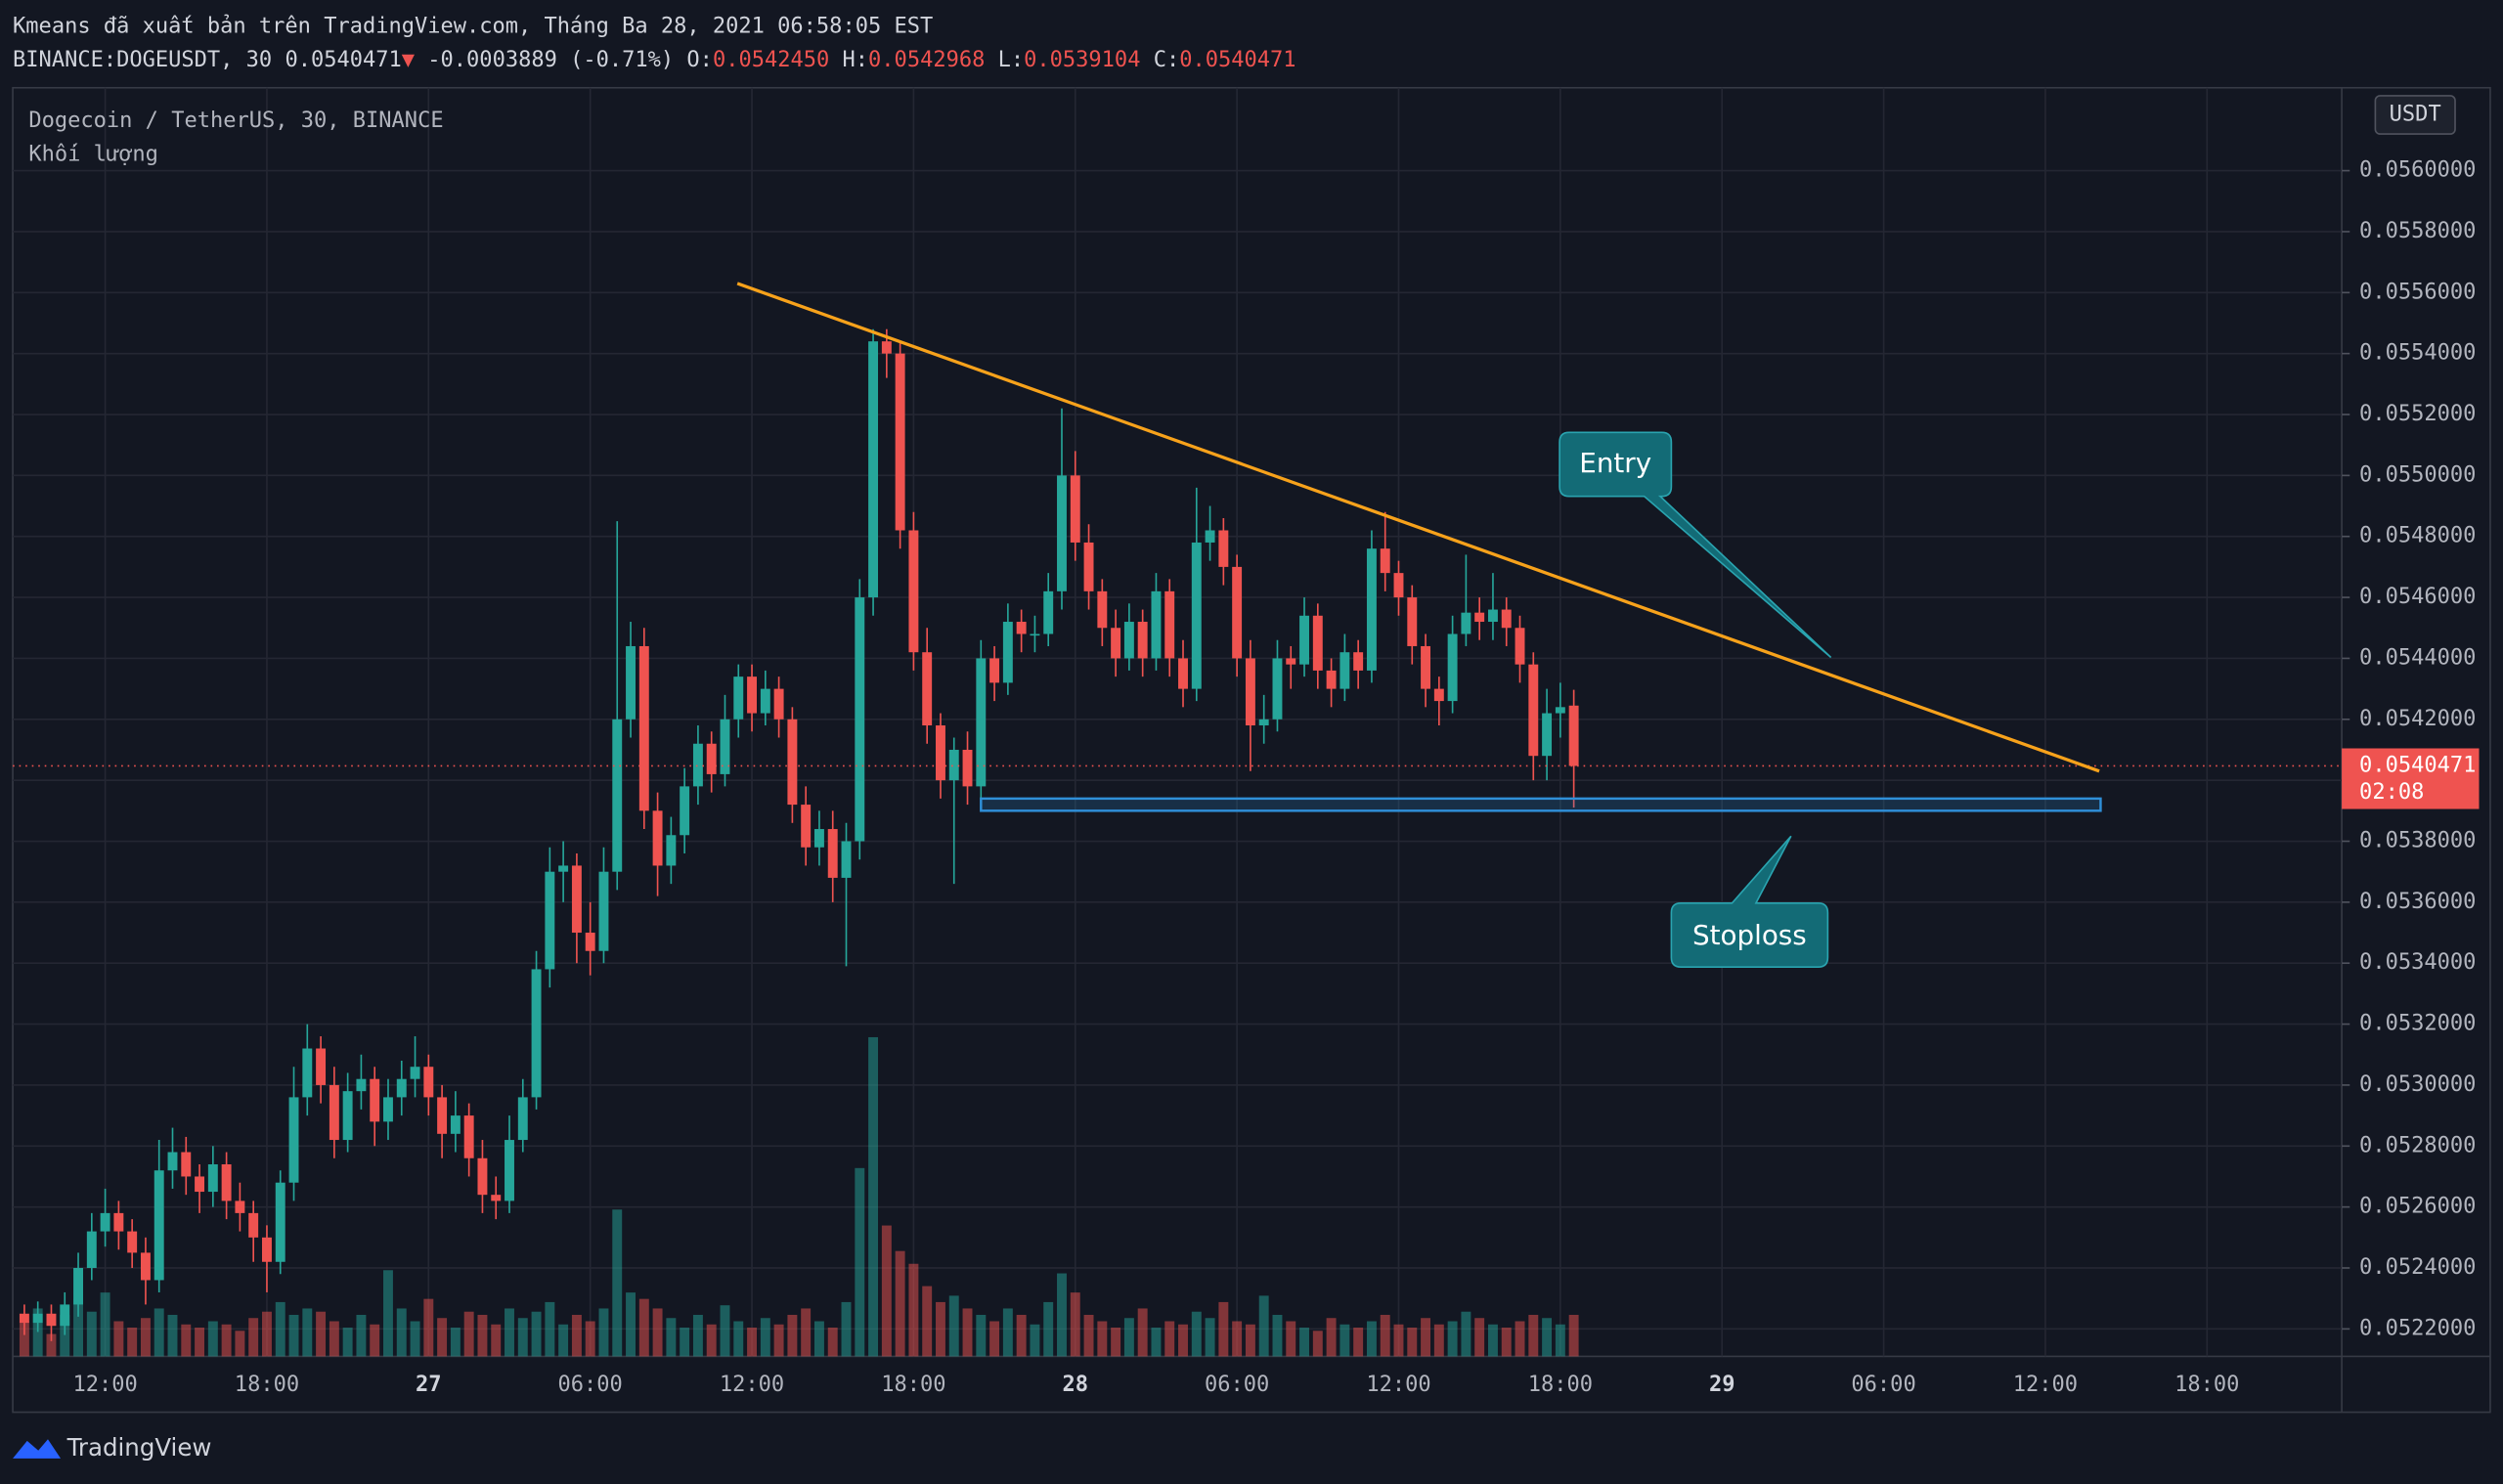 This screenshot has width=2503, height=1484. Describe the element at coordinates (2417, 292) in the screenshot. I see `y-tick-label: 0.0556000` at that location.